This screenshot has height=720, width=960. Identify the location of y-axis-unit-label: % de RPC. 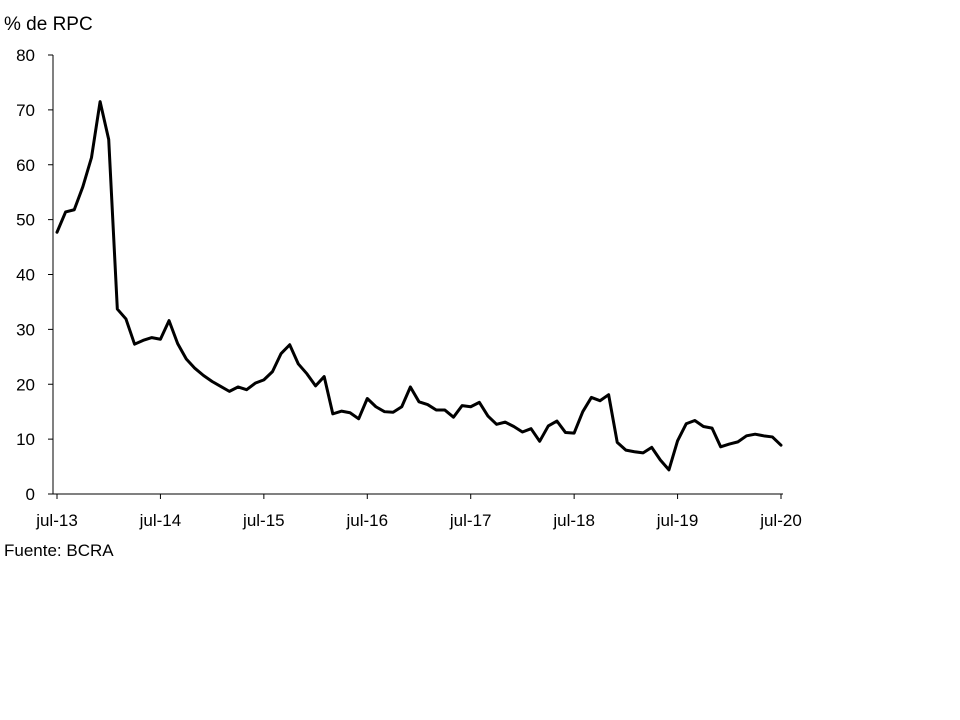
(48, 24).